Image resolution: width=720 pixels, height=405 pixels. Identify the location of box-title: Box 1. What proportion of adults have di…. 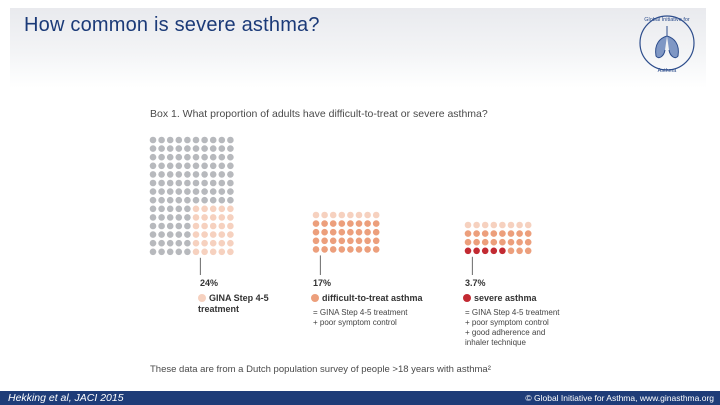
(319, 114).